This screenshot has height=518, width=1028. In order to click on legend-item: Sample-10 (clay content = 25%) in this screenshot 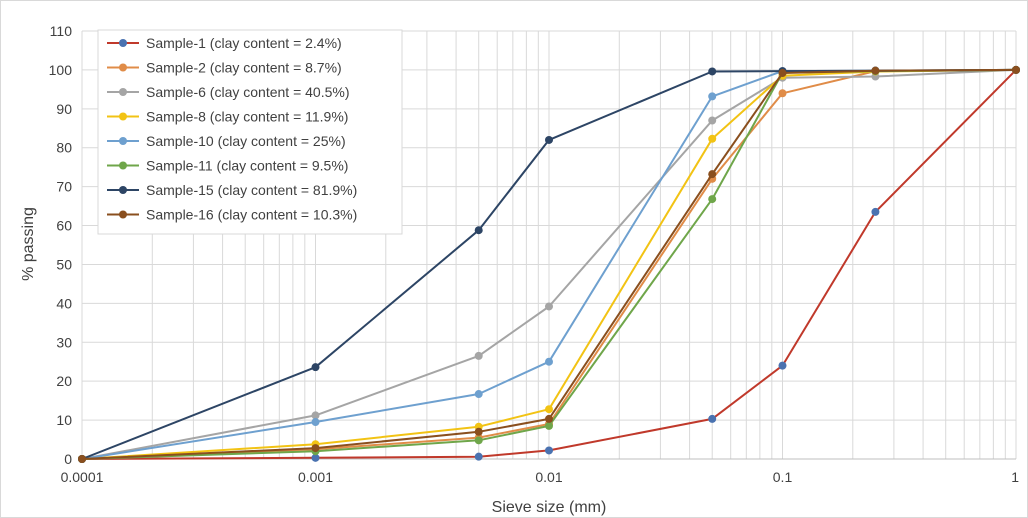, I will do `click(226, 141)`.